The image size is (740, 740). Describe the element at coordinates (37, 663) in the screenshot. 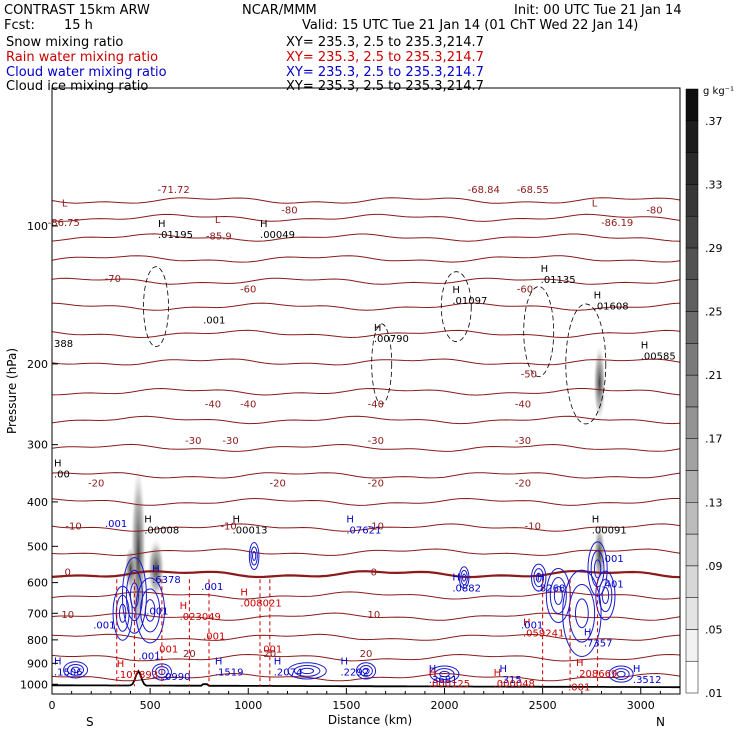

I see `y-tick-label: 900` at that location.